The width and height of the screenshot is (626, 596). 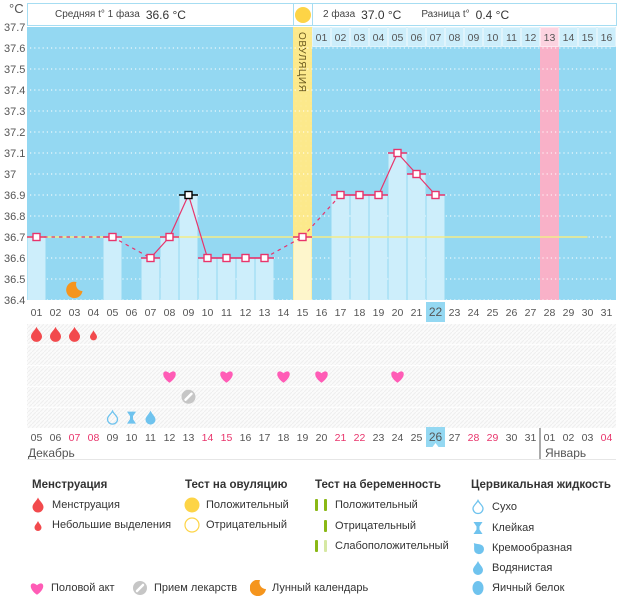 I want to click on dpo-cell: 12, so click(x=530, y=37).